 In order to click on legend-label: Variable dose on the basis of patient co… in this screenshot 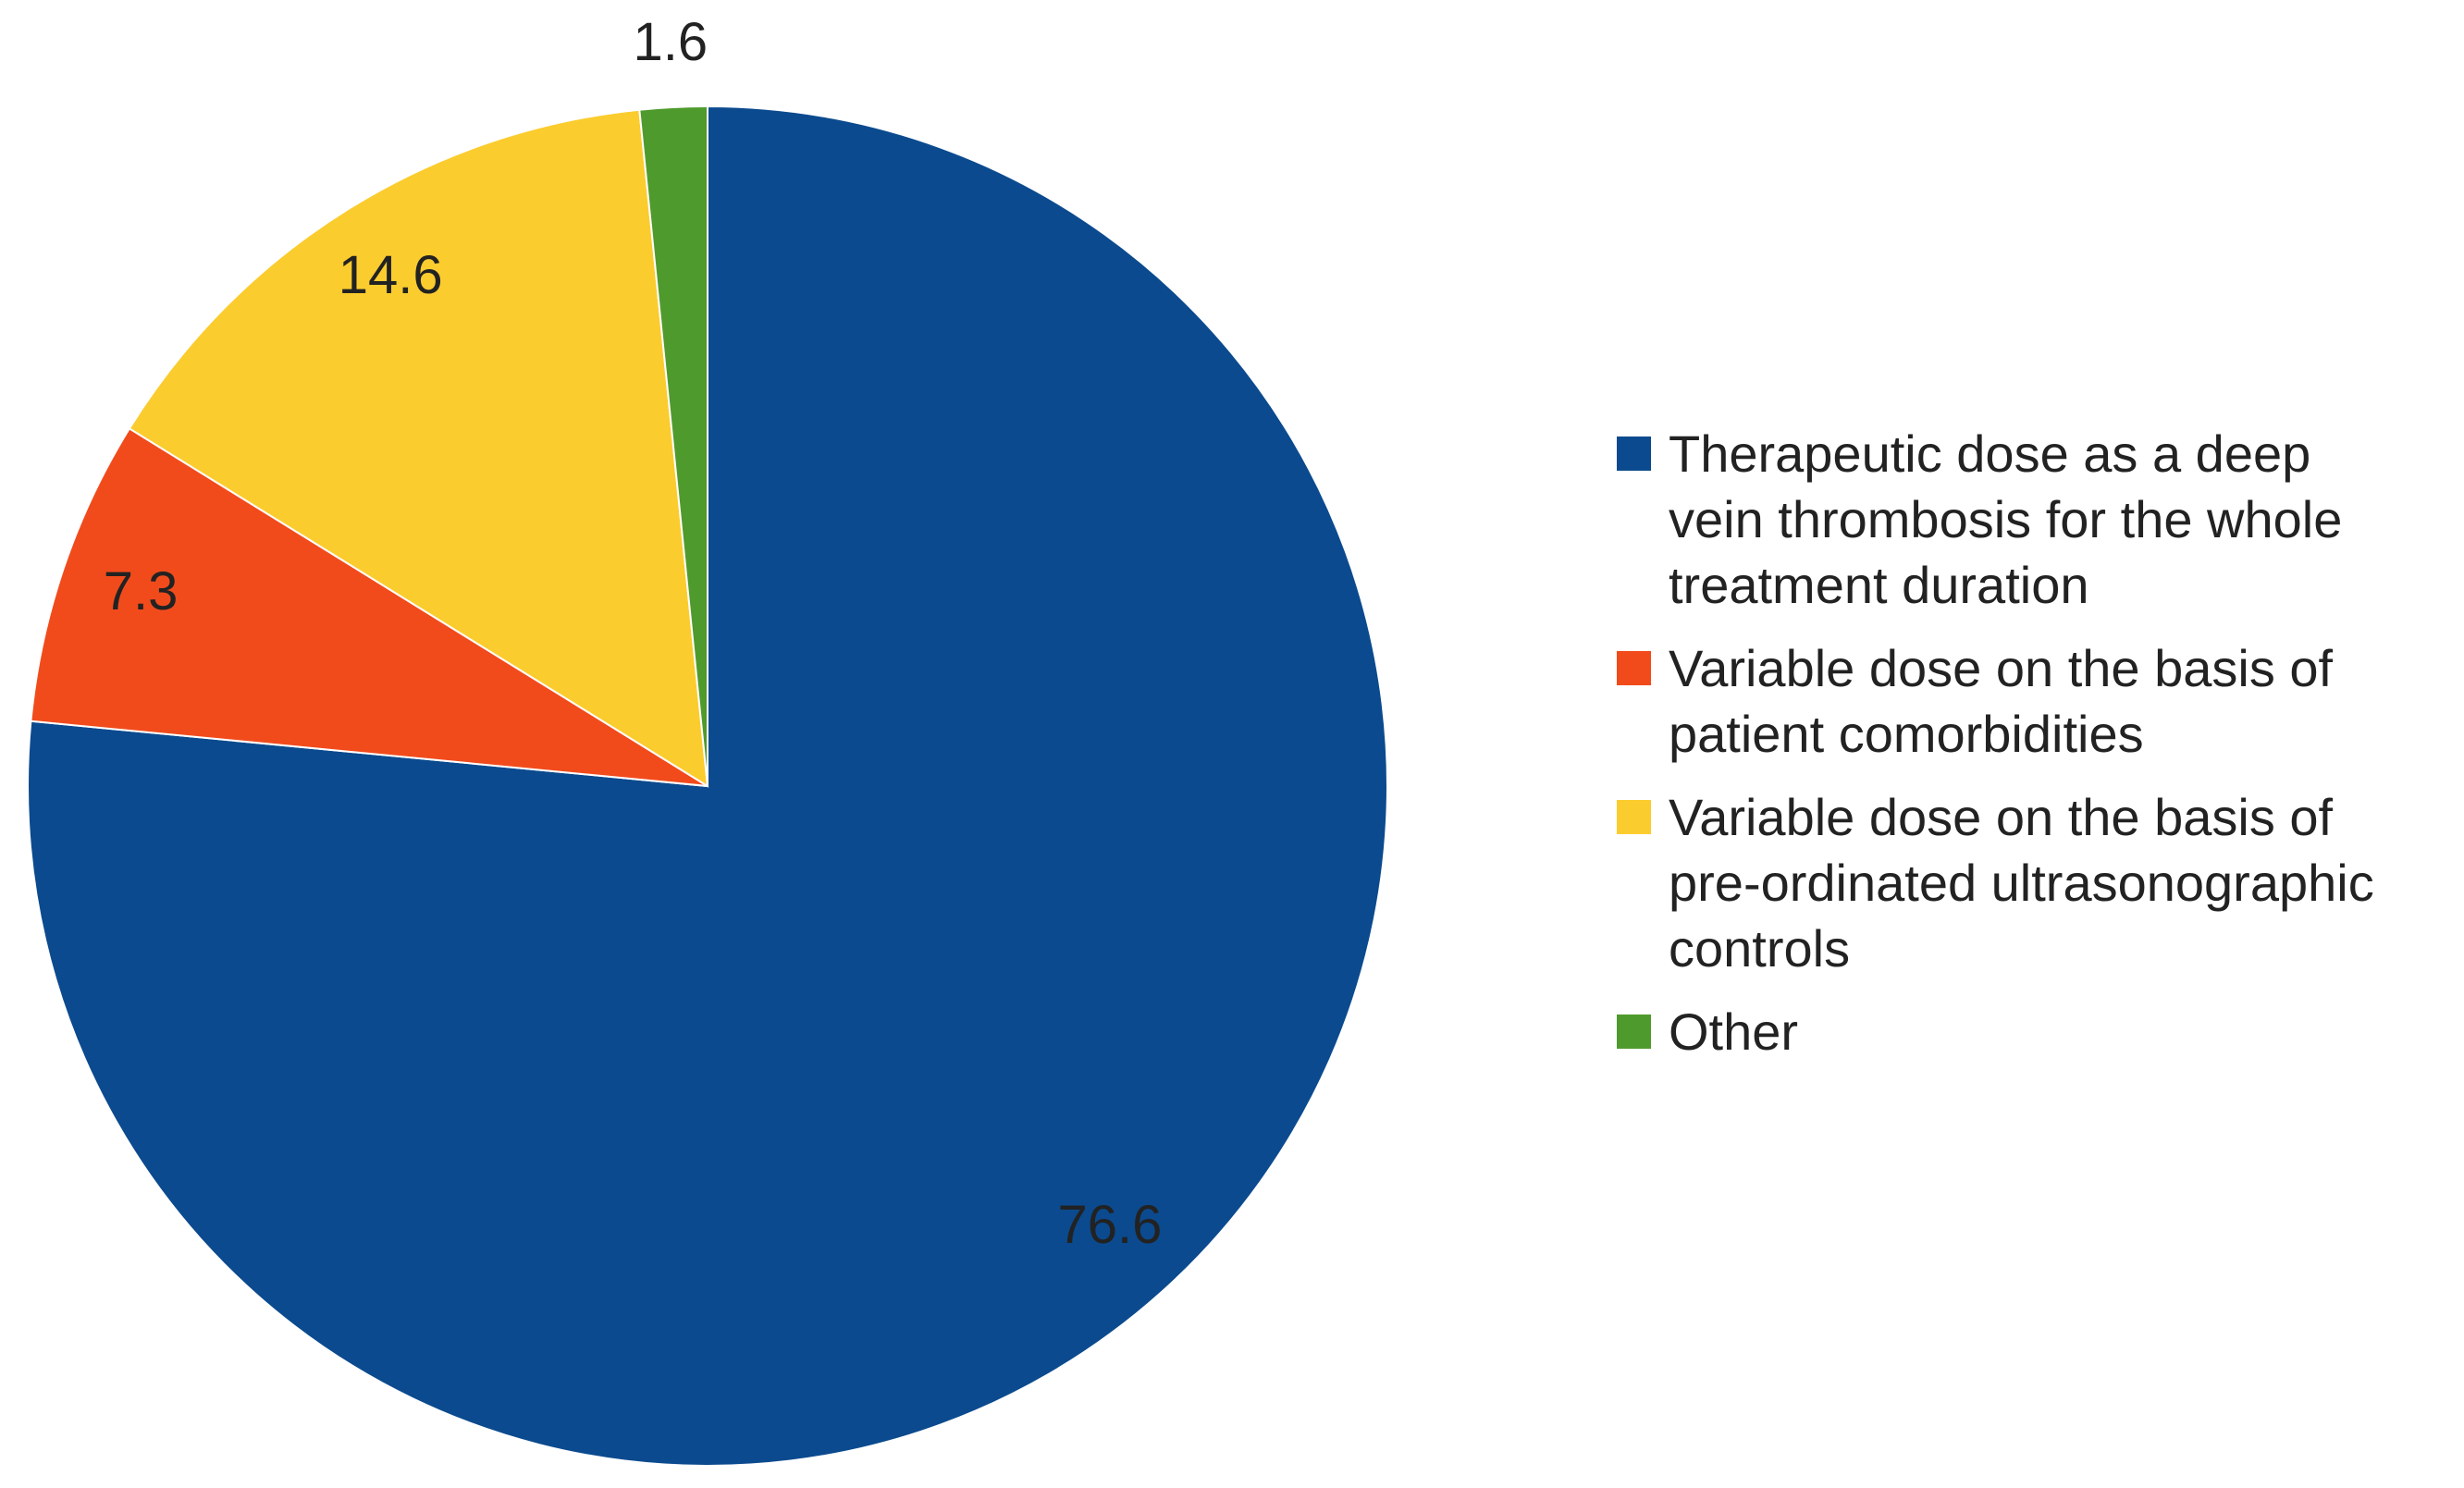, I will do `click(2001, 701)`.